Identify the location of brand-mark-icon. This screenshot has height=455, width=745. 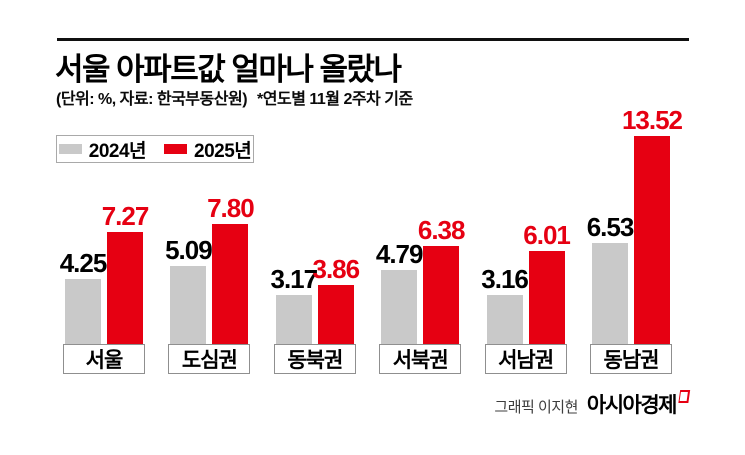
(684, 396).